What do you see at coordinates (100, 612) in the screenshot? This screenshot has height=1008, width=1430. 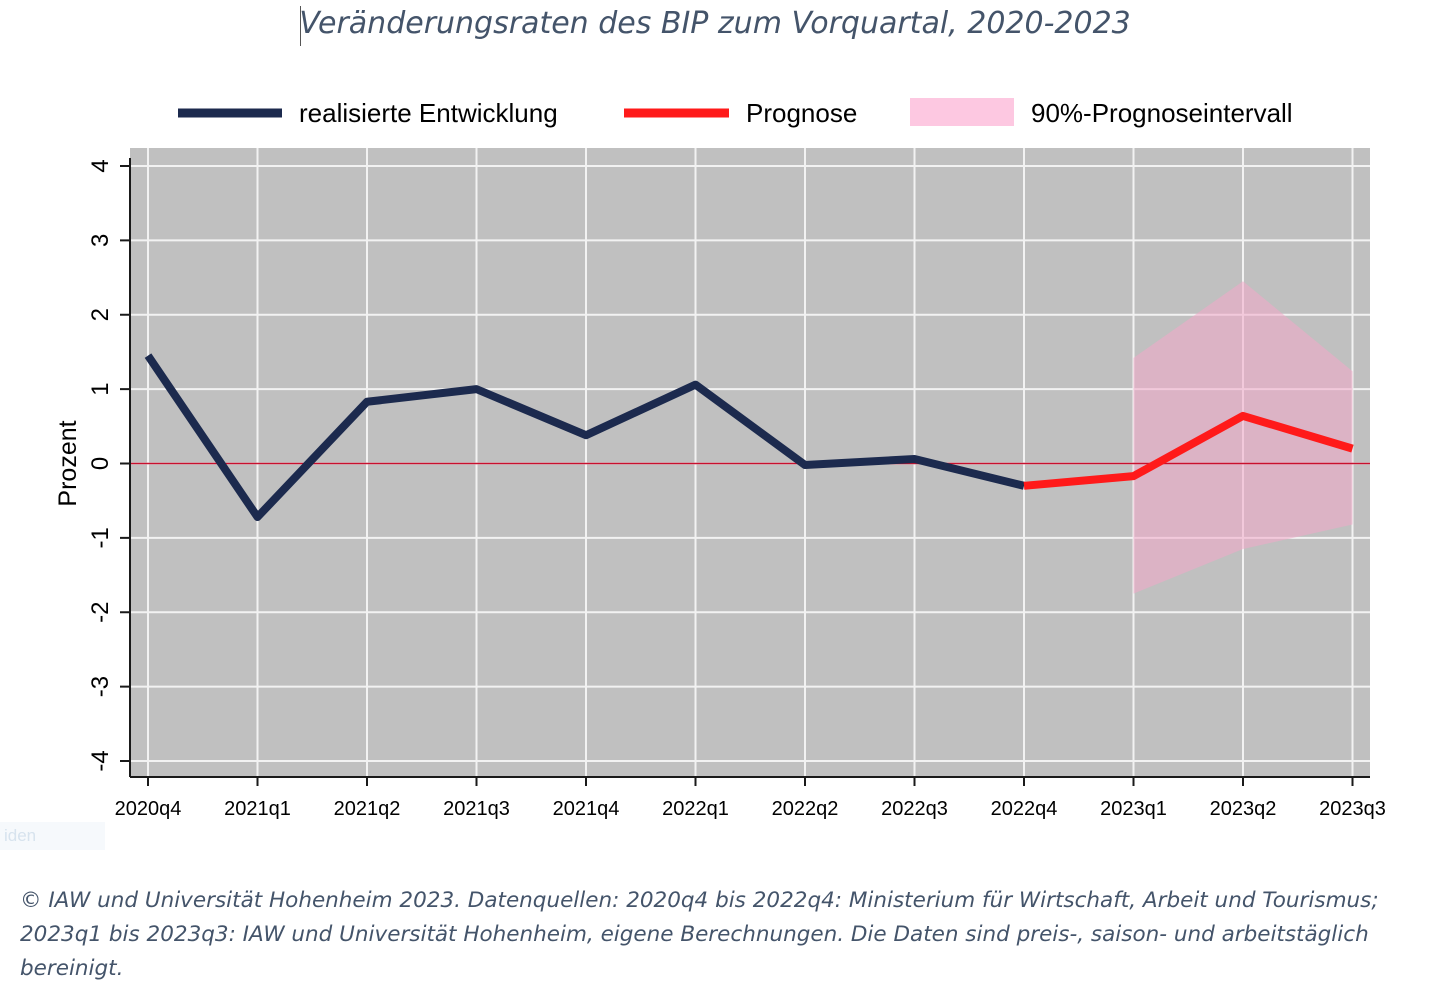 I see `y-tick-label: -2` at bounding box center [100, 612].